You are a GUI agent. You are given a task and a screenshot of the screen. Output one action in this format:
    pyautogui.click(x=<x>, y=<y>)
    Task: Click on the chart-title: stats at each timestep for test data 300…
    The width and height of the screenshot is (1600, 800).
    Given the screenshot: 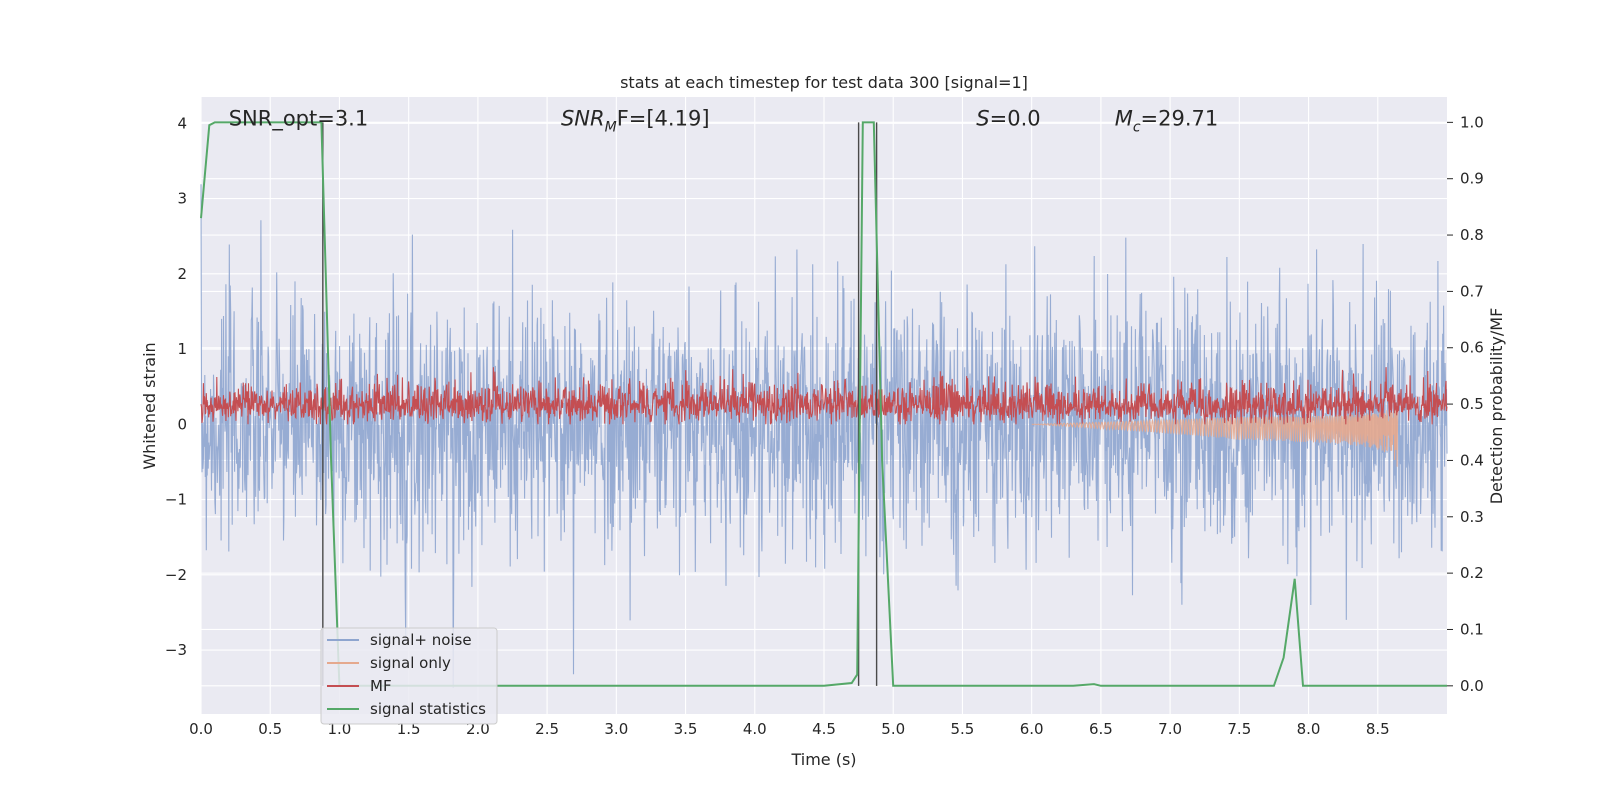 What is the action you would take?
    pyautogui.click(x=824, y=82)
    